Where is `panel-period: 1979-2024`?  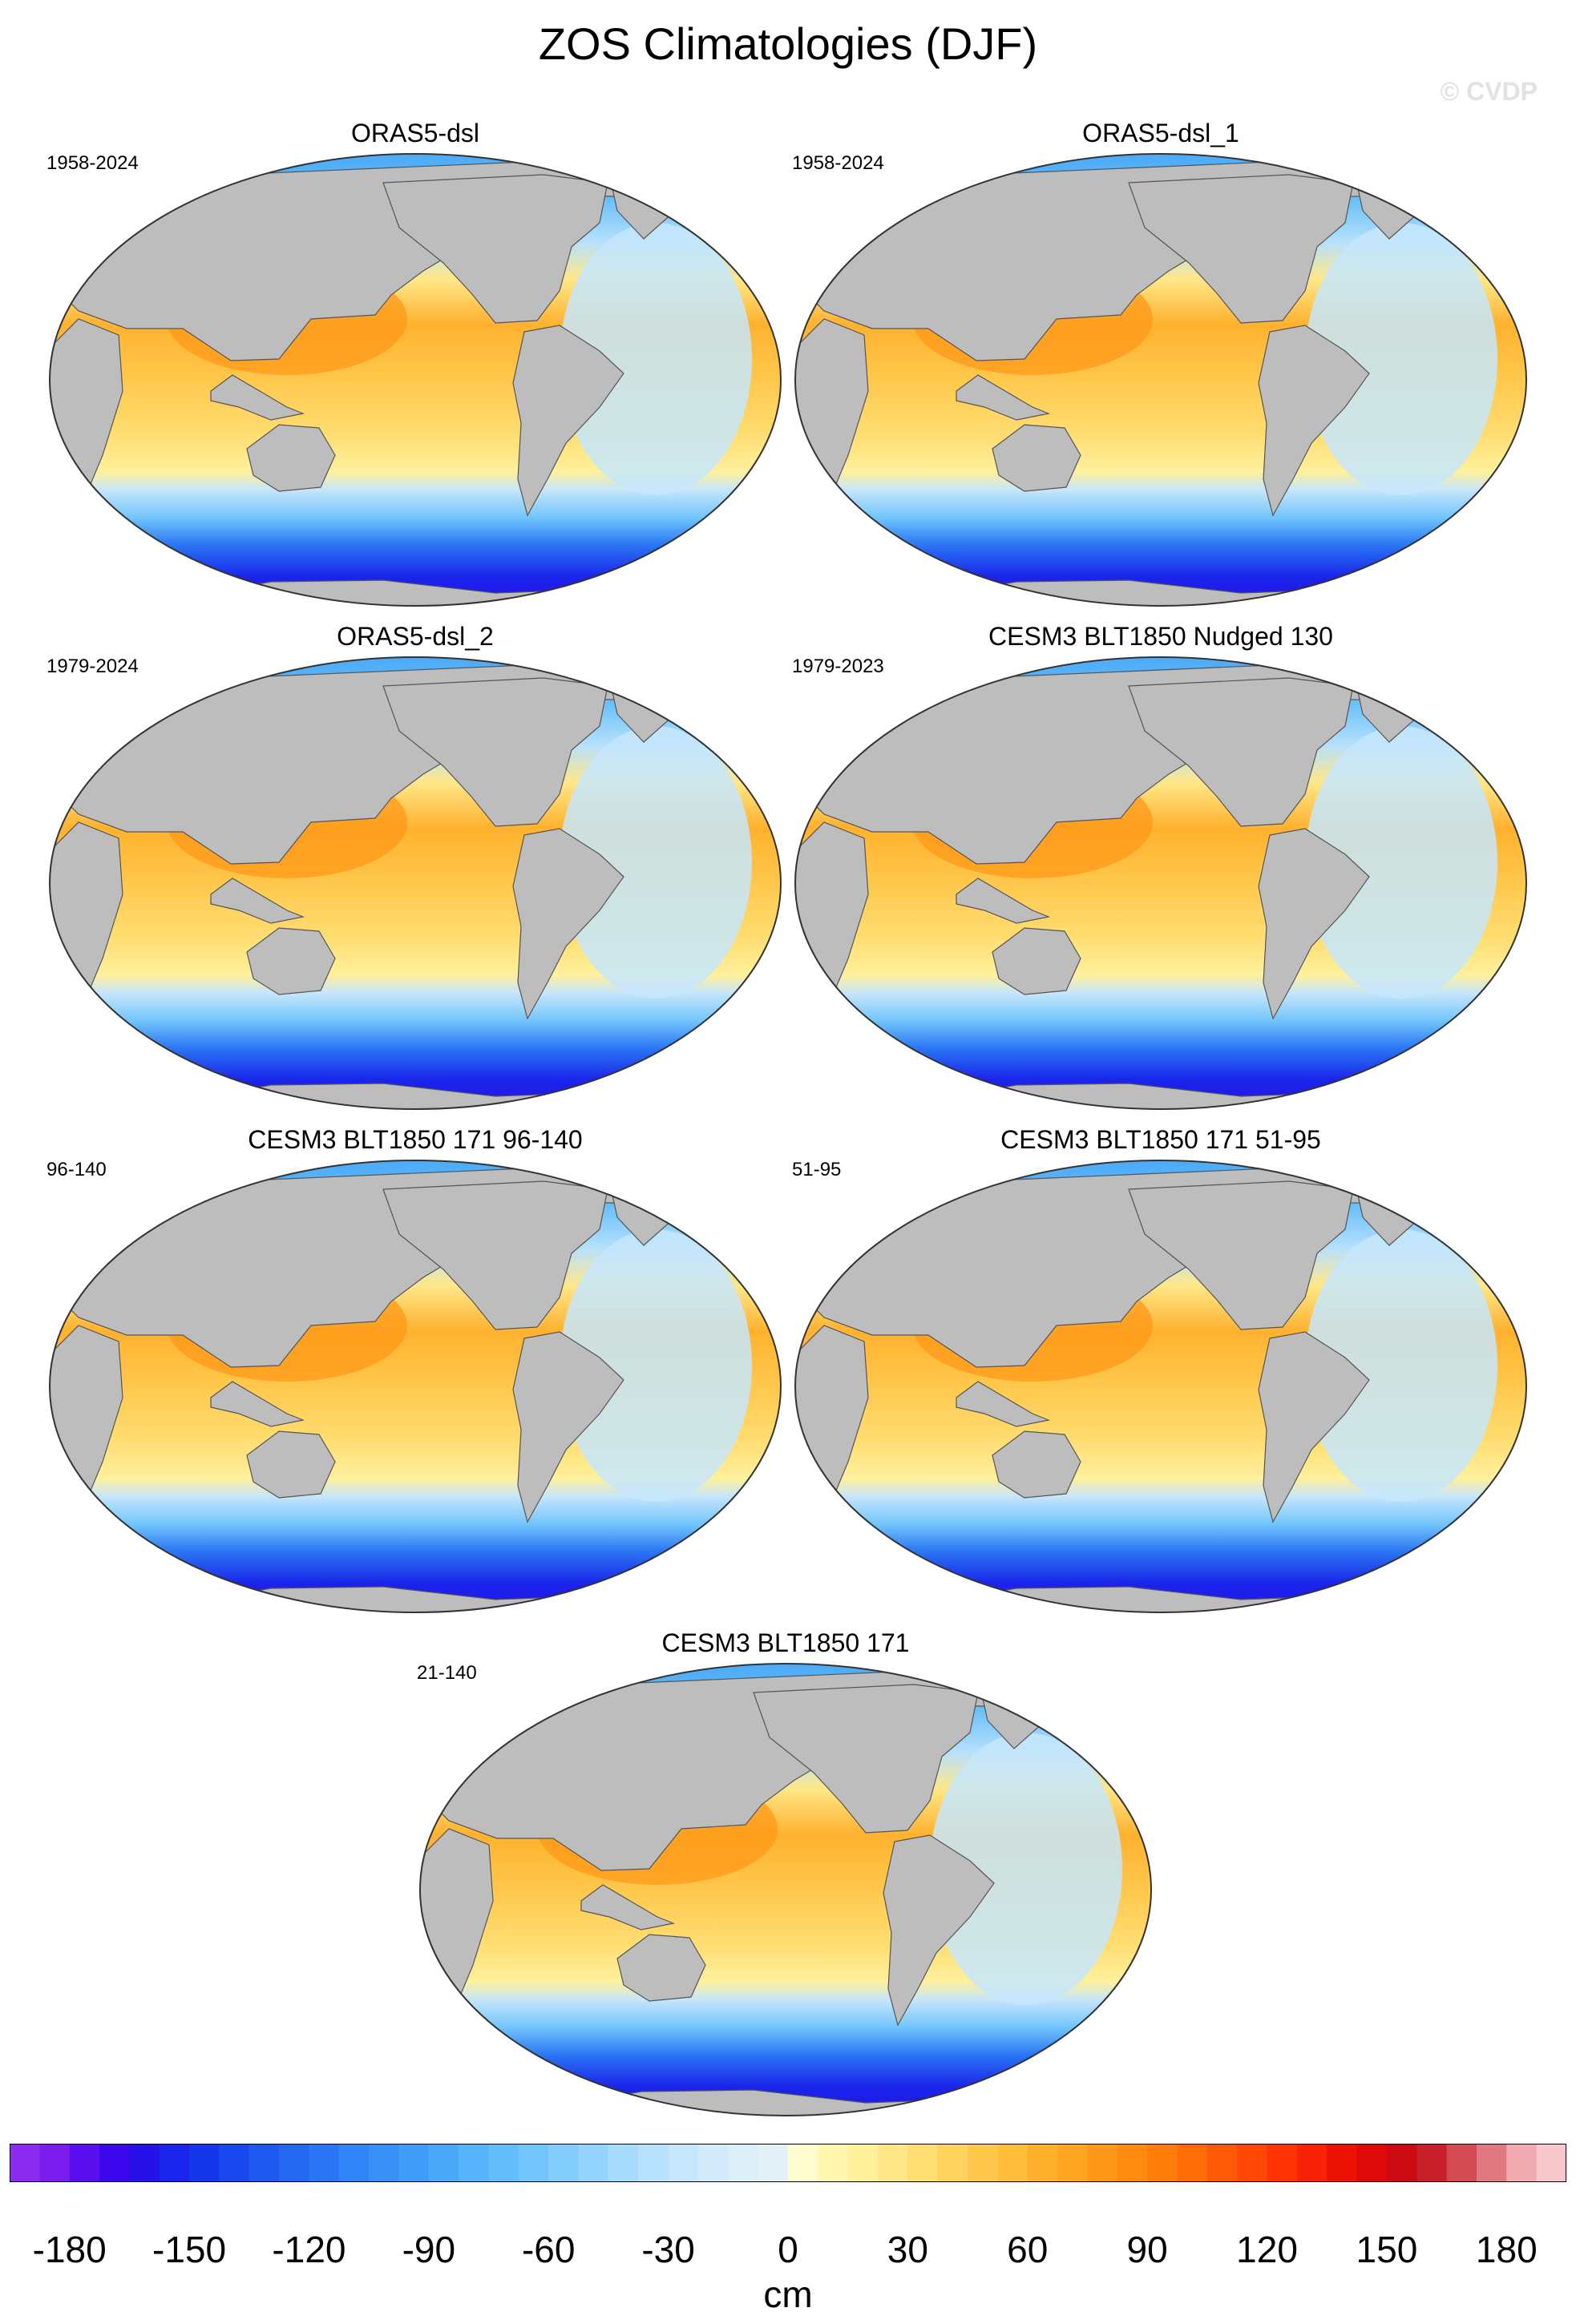 panel-period: 1979-2024 is located at coordinates (92, 666).